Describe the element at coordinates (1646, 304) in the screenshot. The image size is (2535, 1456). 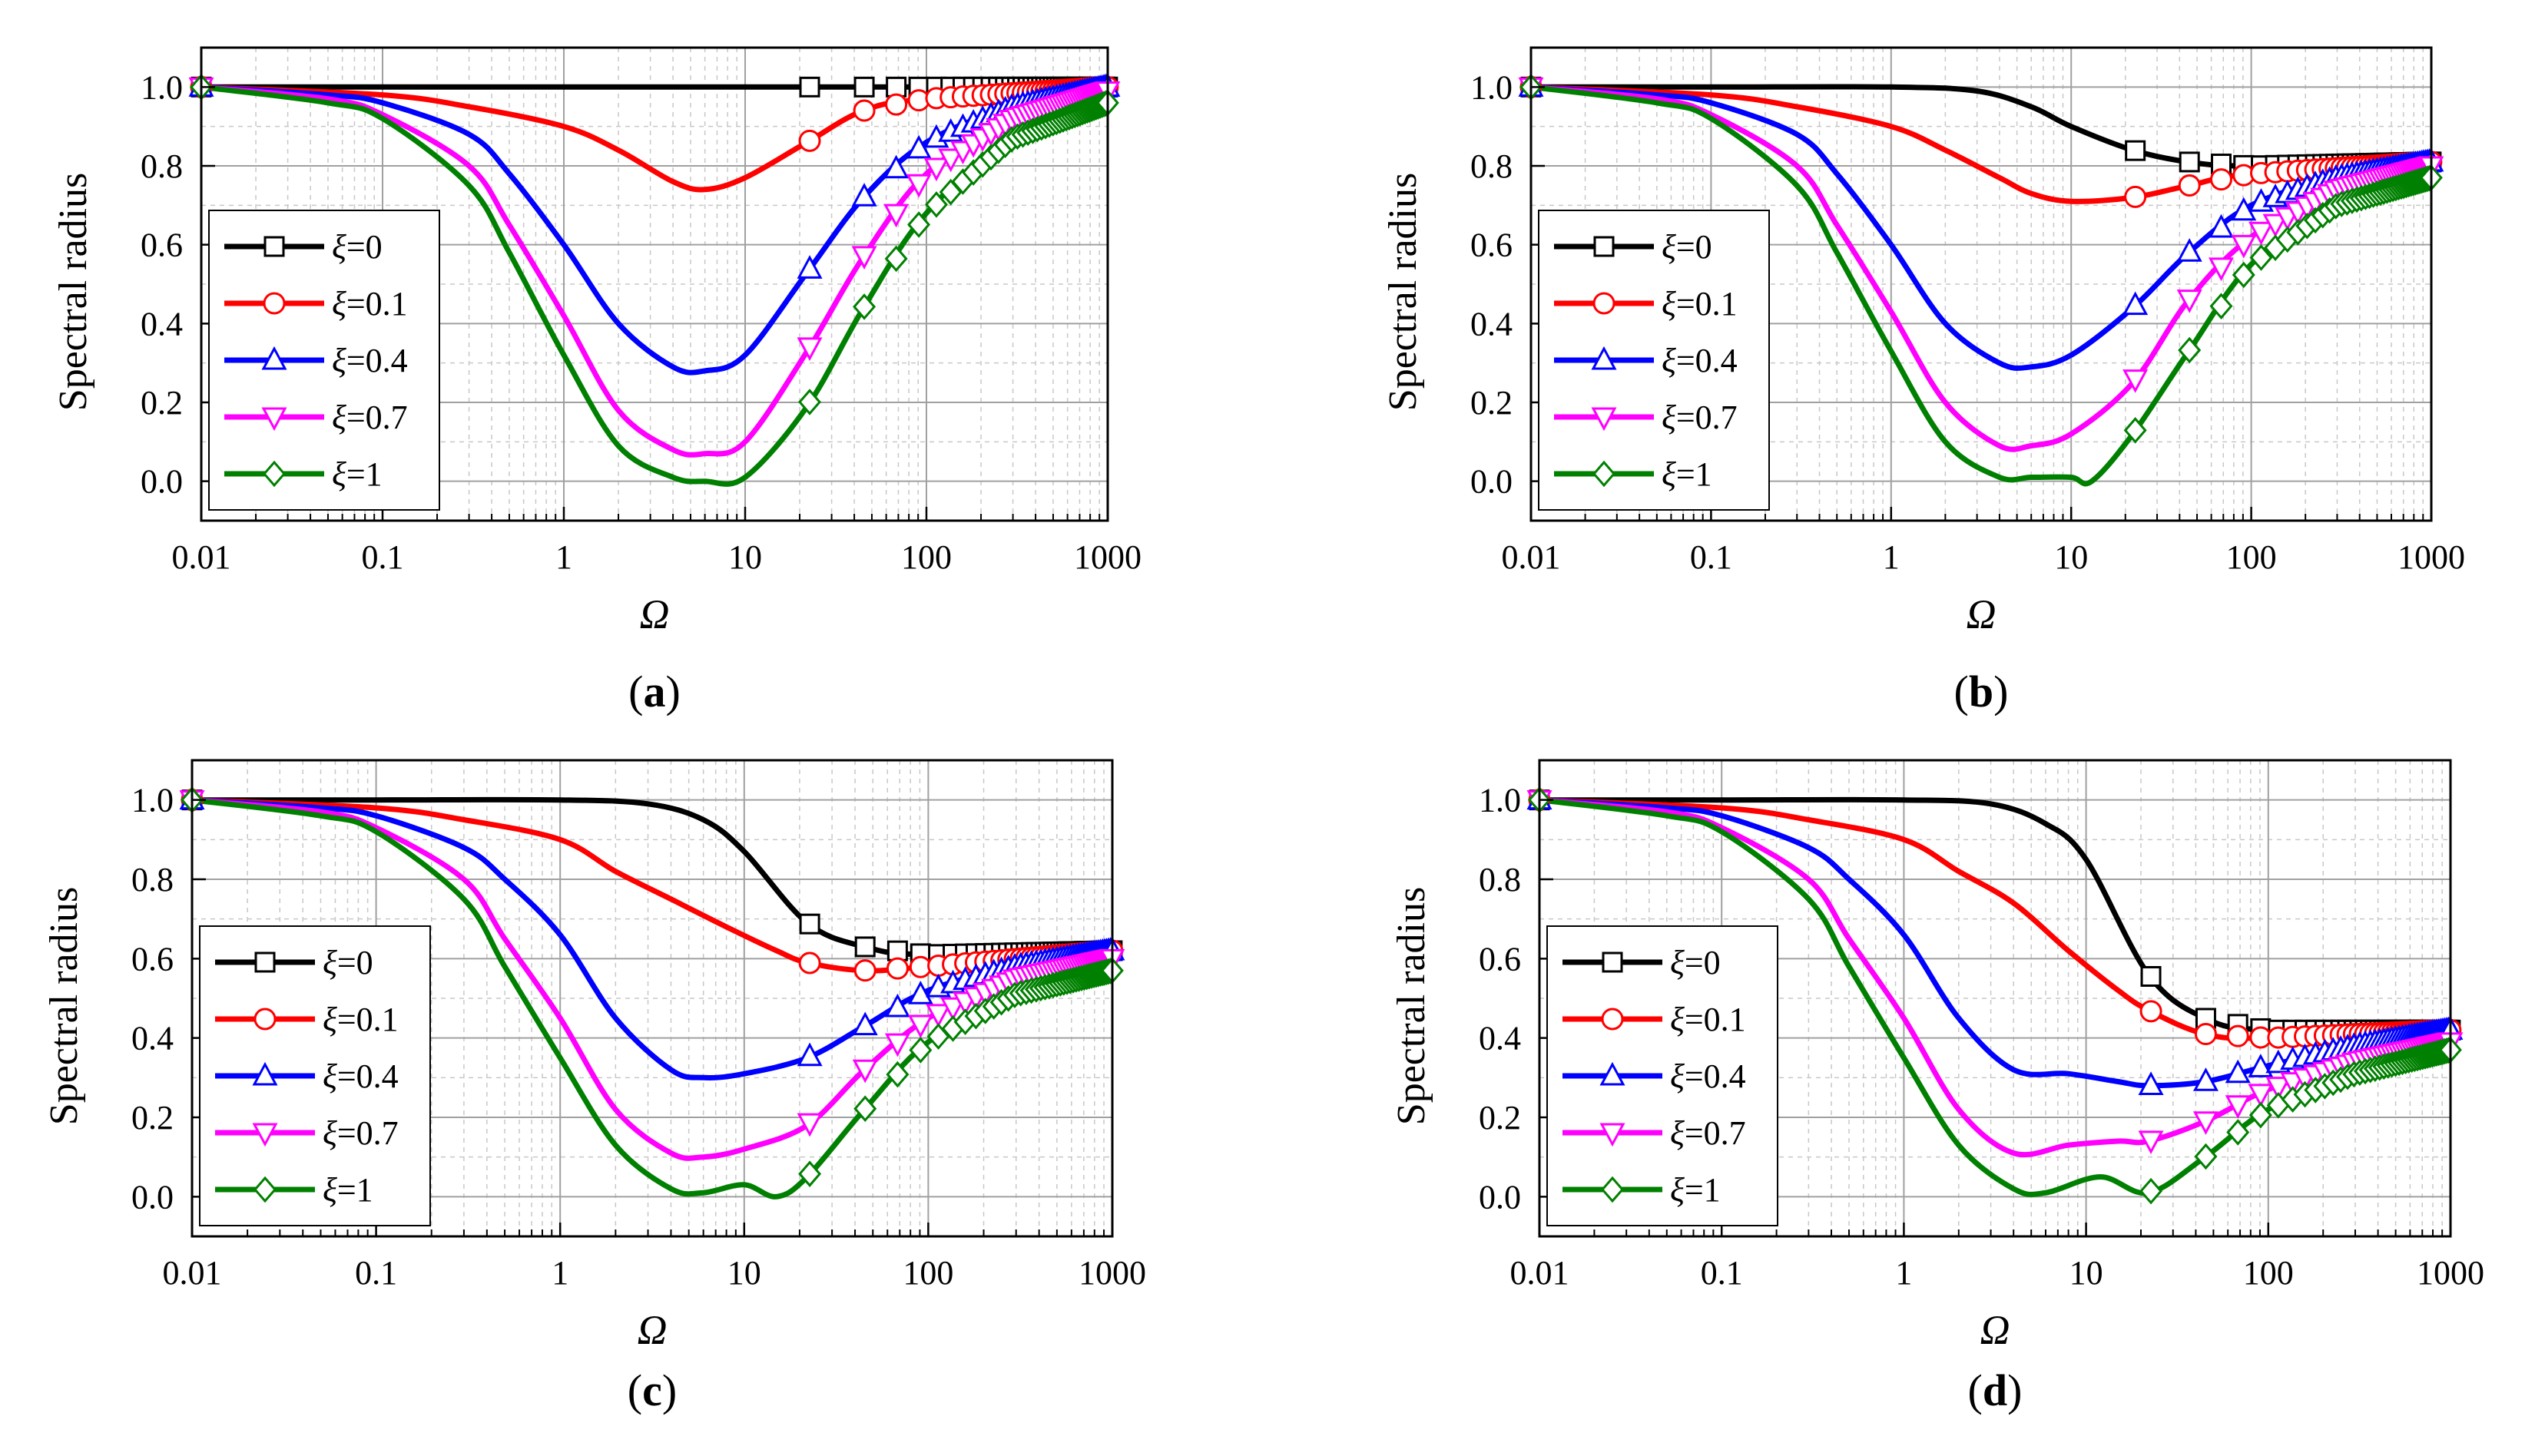
I see `legend-item: ξ=0.1` at that location.